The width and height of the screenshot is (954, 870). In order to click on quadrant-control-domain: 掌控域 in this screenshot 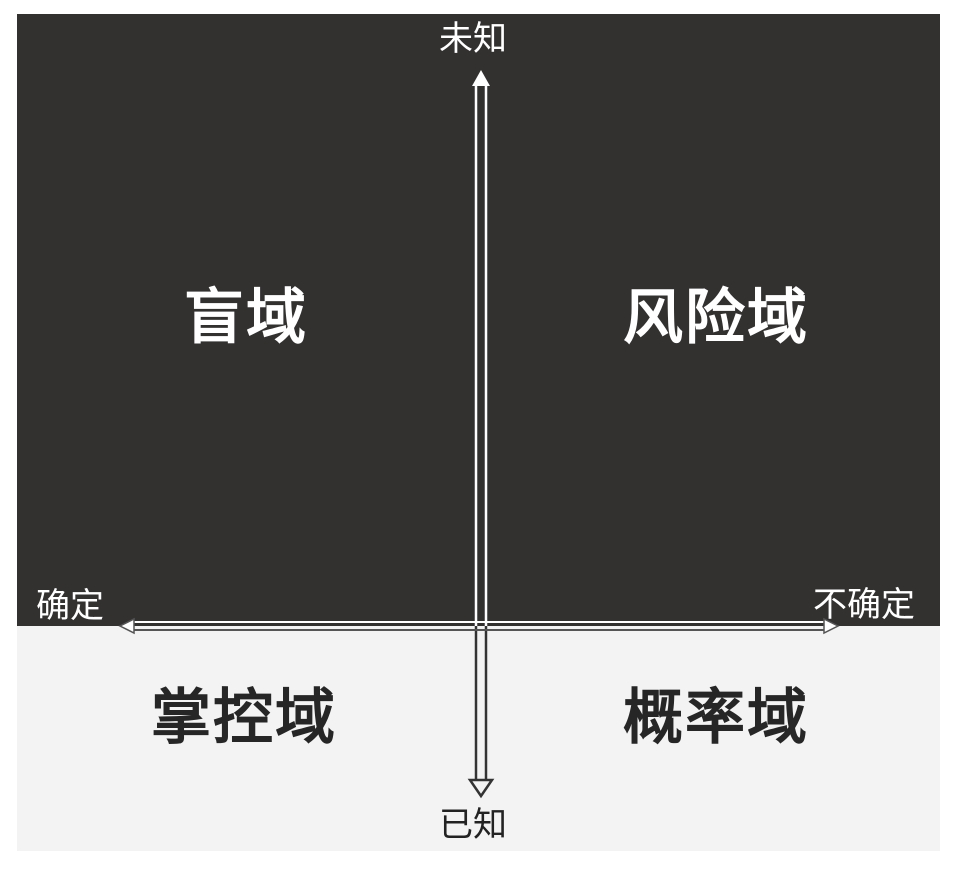, I will do `click(244, 718)`.